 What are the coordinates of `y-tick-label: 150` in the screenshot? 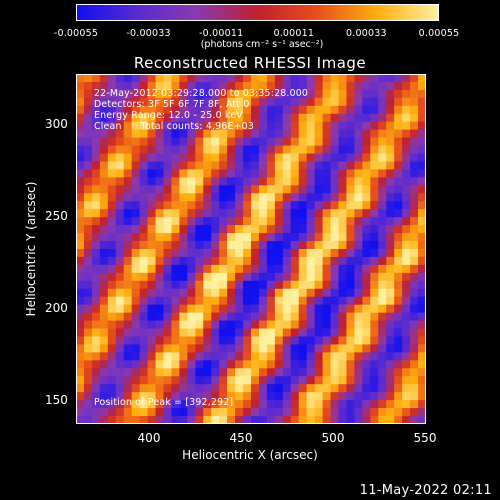 It's located at (56, 400).